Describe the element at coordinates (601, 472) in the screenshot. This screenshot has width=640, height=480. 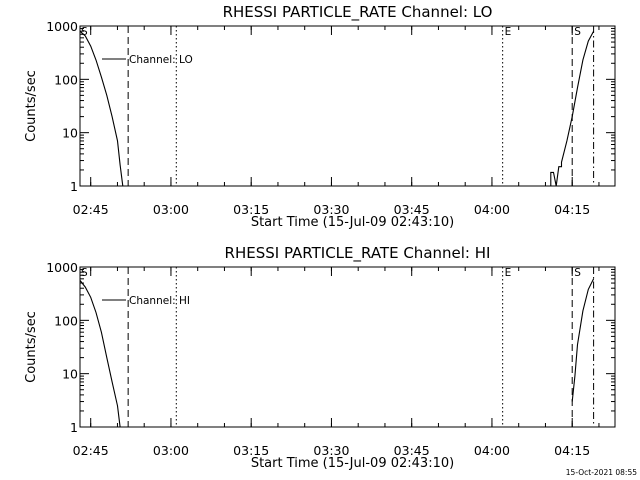
I see `footer-timestamp: 15-Oct-2021 08:55` at that location.